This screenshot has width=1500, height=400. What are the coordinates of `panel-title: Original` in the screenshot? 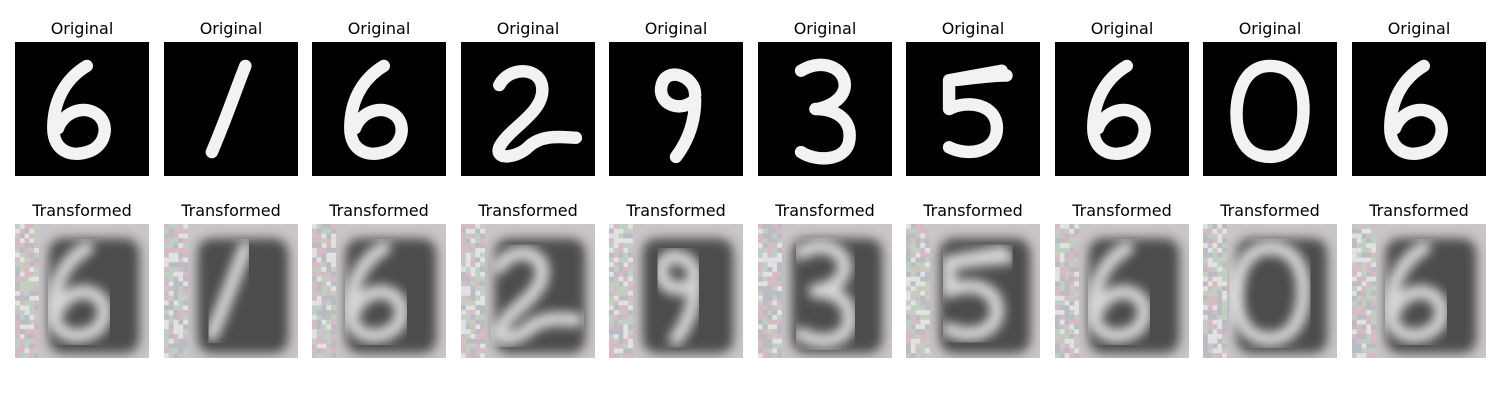 It's located at (82, 28).